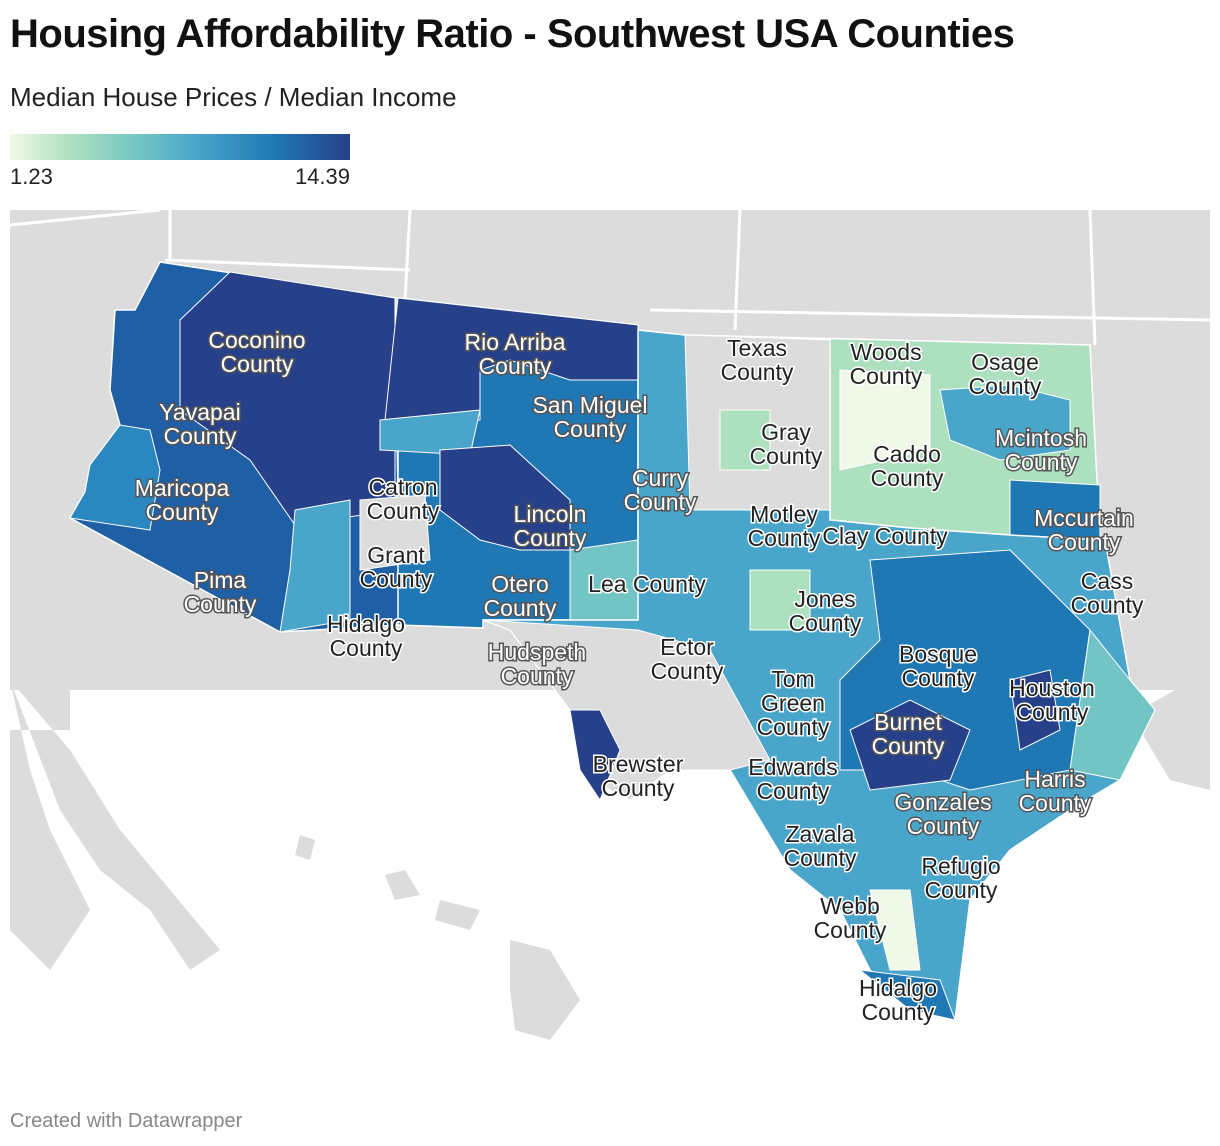 The height and width of the screenshot is (1146, 1220). I want to click on county-label: Maricopa County, so click(182, 500).